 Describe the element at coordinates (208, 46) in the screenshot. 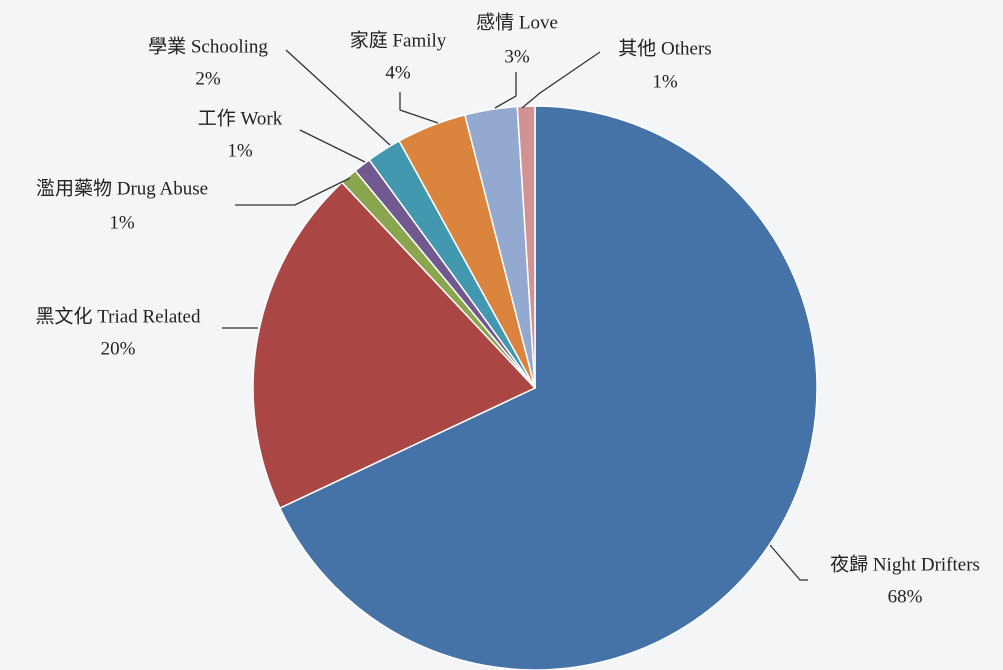

I see `slice-label: 學業 Schooling` at that location.